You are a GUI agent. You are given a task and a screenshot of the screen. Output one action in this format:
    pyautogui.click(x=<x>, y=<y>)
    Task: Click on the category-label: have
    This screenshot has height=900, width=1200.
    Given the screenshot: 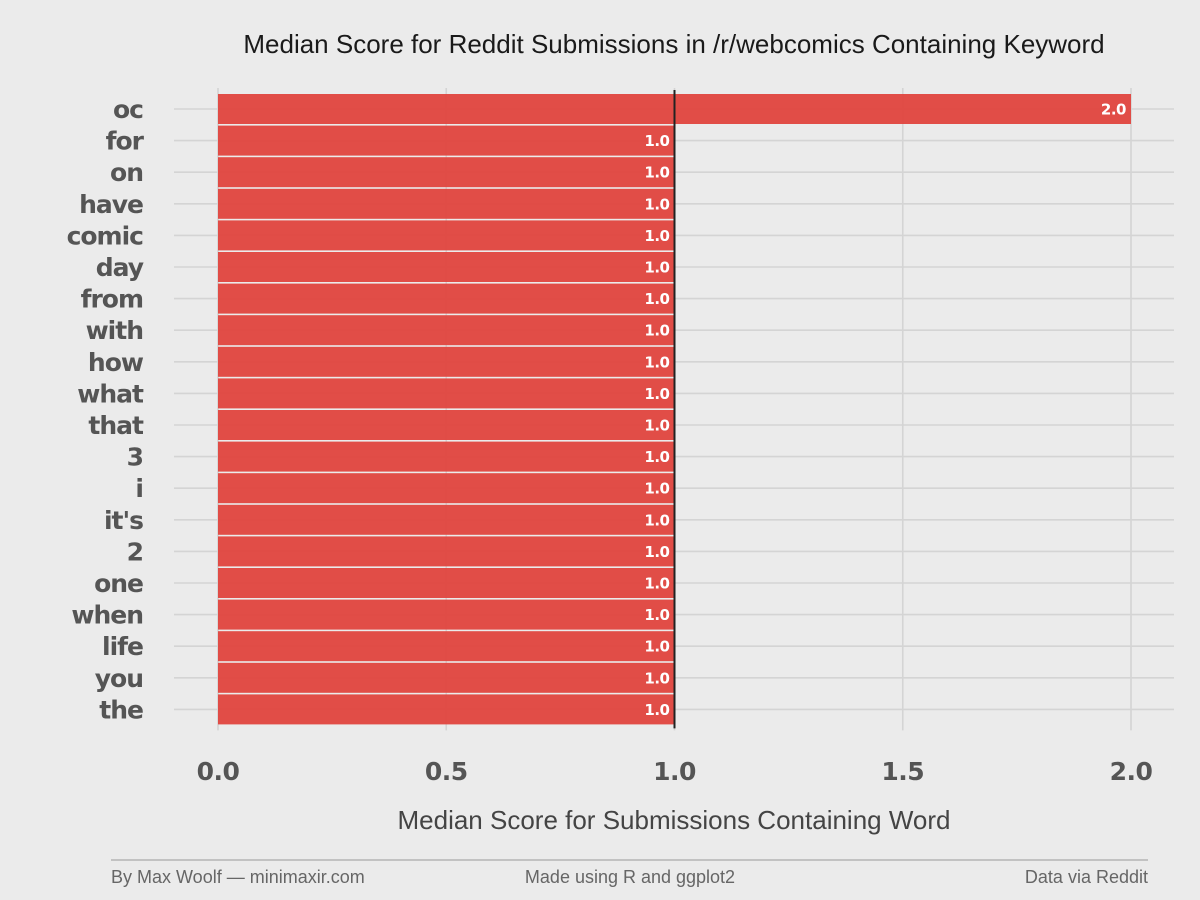 What is the action you would take?
    pyautogui.click(x=111, y=204)
    